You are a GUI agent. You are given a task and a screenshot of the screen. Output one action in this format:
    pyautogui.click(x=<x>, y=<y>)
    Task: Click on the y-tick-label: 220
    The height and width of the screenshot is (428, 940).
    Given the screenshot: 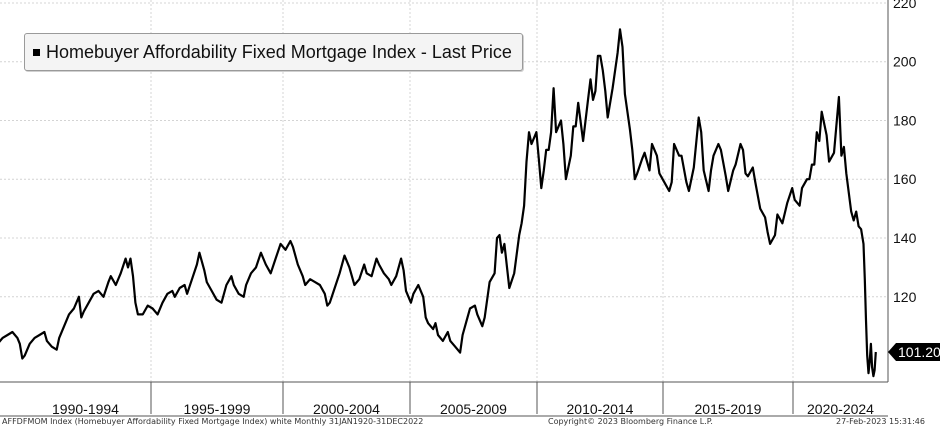 What is the action you would take?
    pyautogui.click(x=905, y=5)
    